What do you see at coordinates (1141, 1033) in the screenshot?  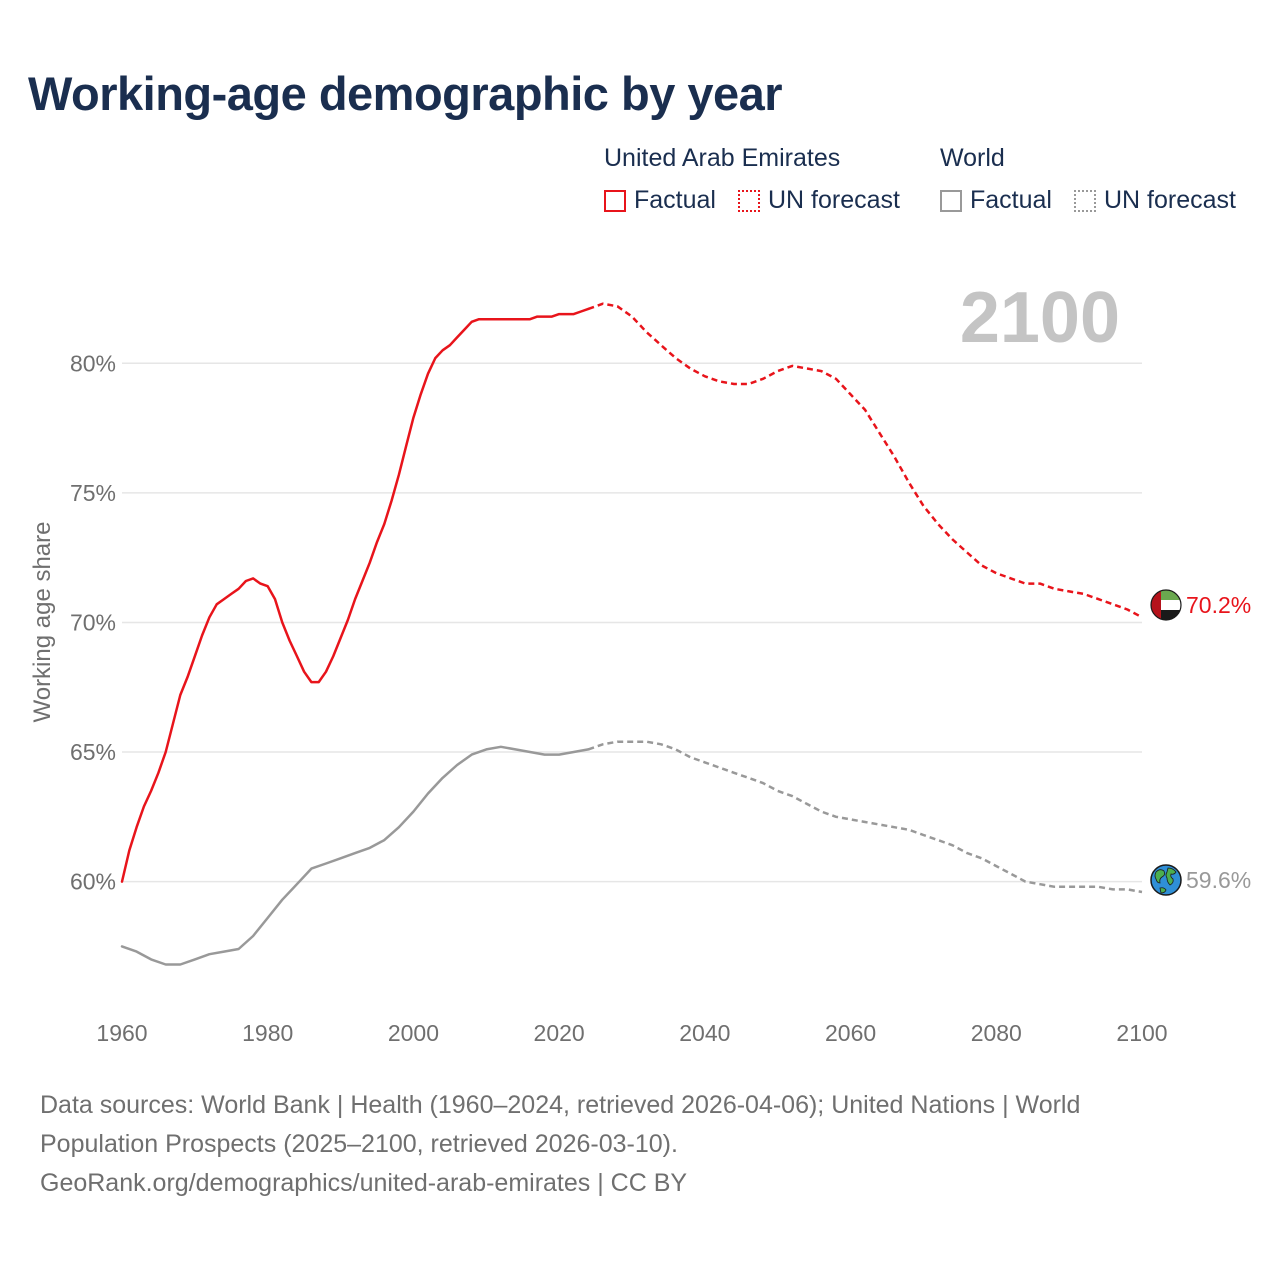 I see `x-tick-label: 2100` at bounding box center [1141, 1033].